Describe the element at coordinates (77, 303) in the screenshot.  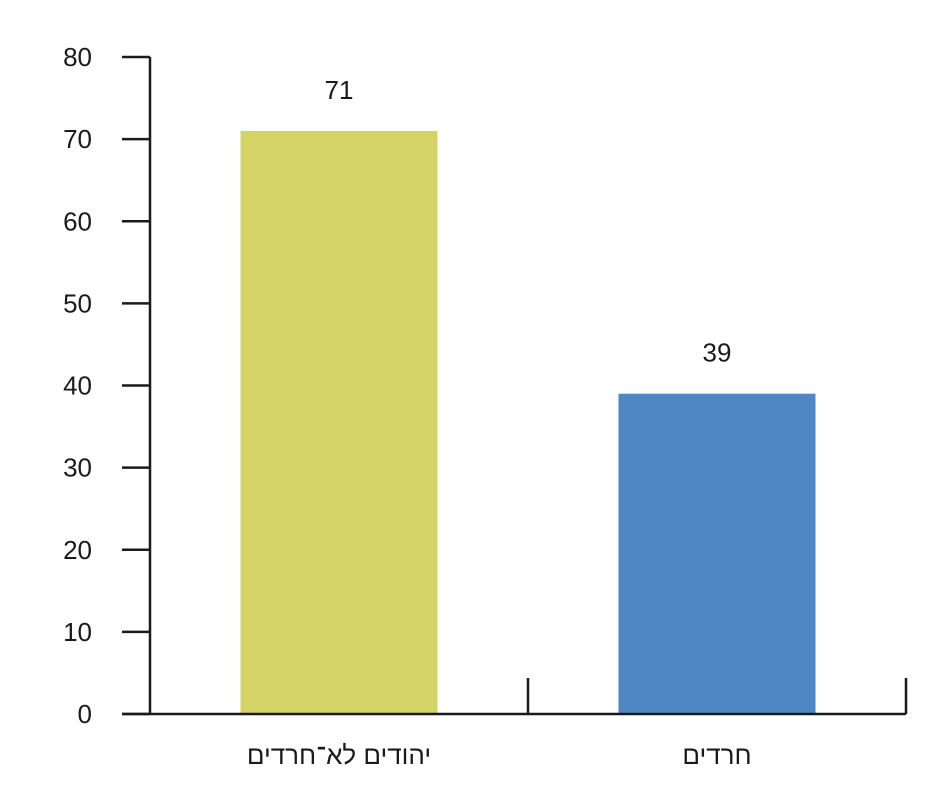
I see `y-tick-label: 50` at that location.